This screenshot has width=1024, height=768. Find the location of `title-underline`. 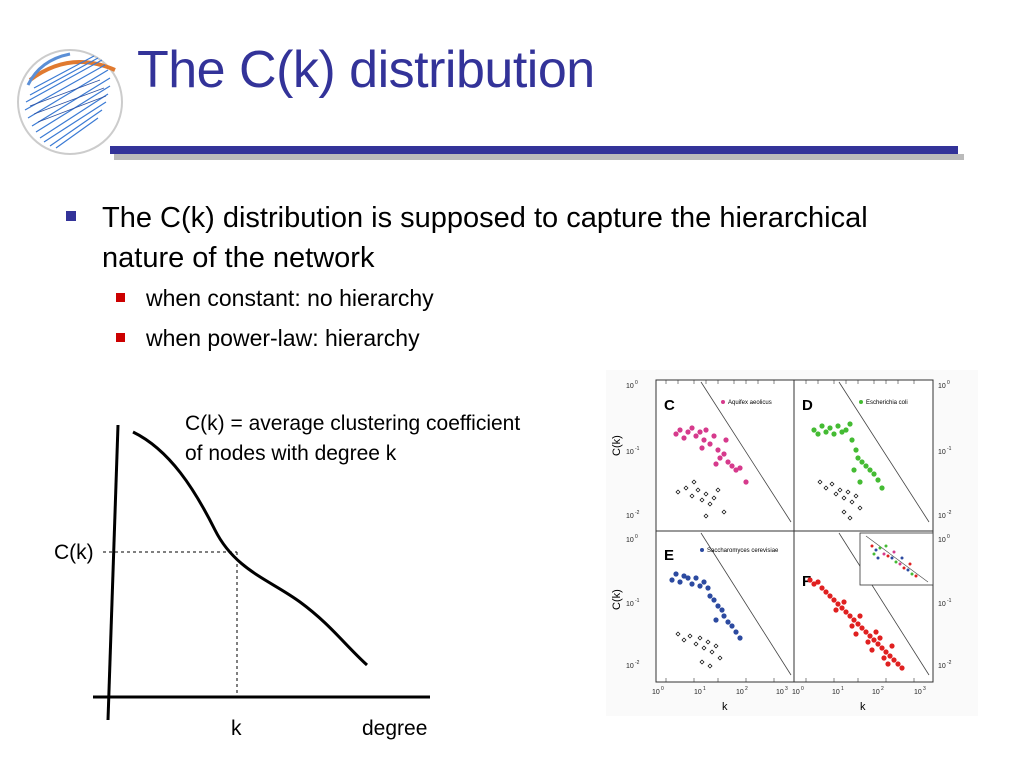

title-underline is located at coordinates (534, 150).